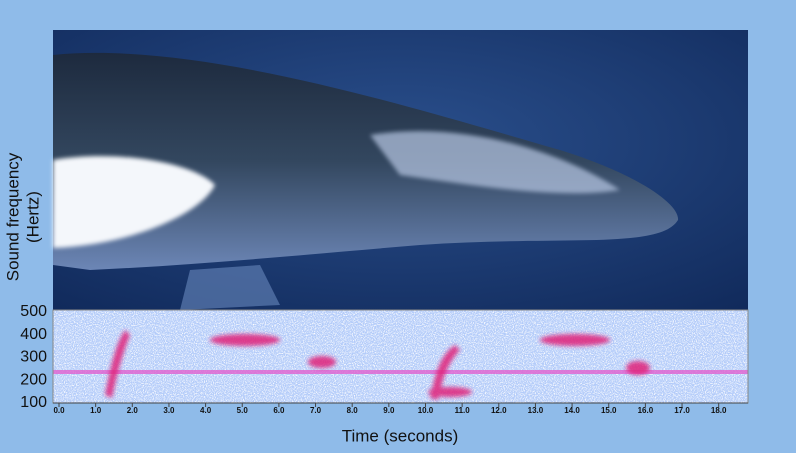  Describe the element at coordinates (279, 410) in the screenshot. I see `x-tick-label: 6.0` at that location.